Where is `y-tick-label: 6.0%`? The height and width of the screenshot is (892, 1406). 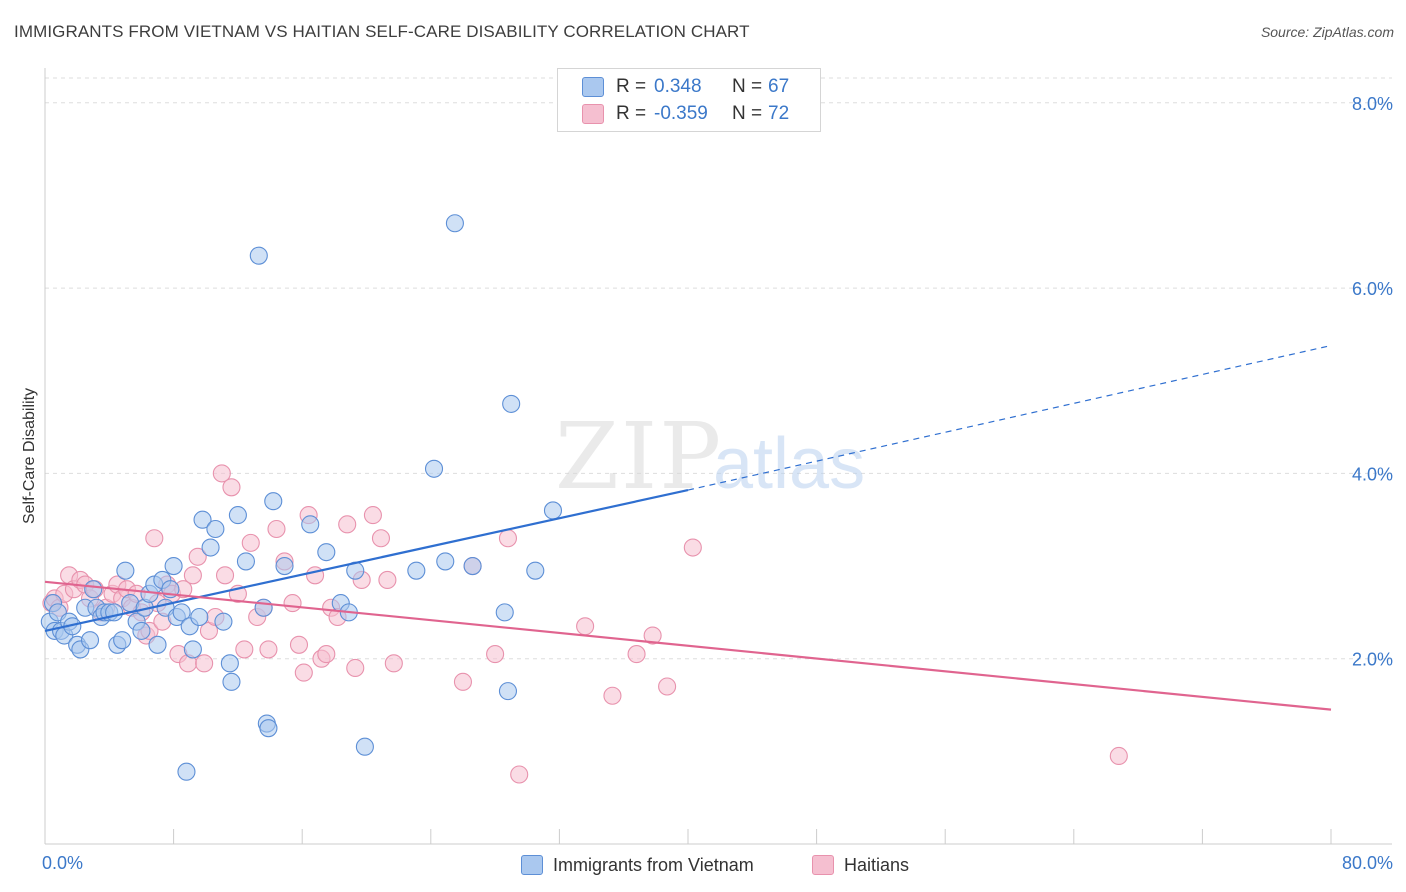
y-tick-label: 6.0% is located at coordinates (1372, 289).